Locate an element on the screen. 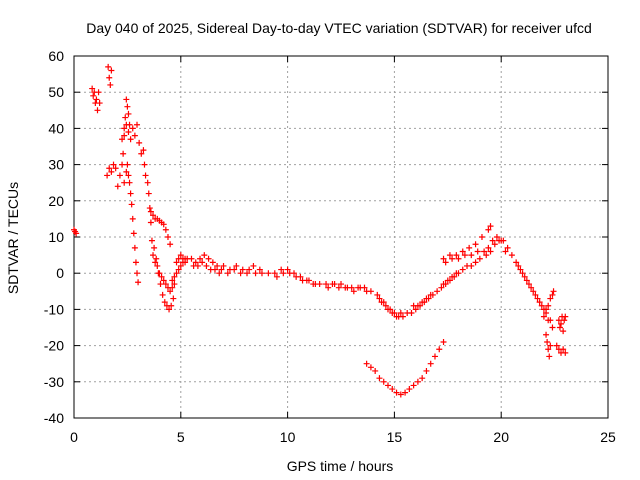 Image resolution: width=640 pixels, height=480 pixels. x-tick-label: 15 is located at coordinates (395, 437).